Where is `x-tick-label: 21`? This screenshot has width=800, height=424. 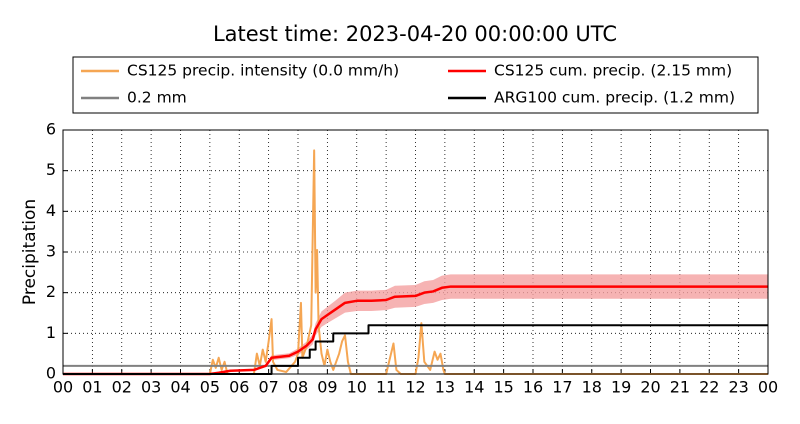
x-tick-label: 21 is located at coordinates (680, 387).